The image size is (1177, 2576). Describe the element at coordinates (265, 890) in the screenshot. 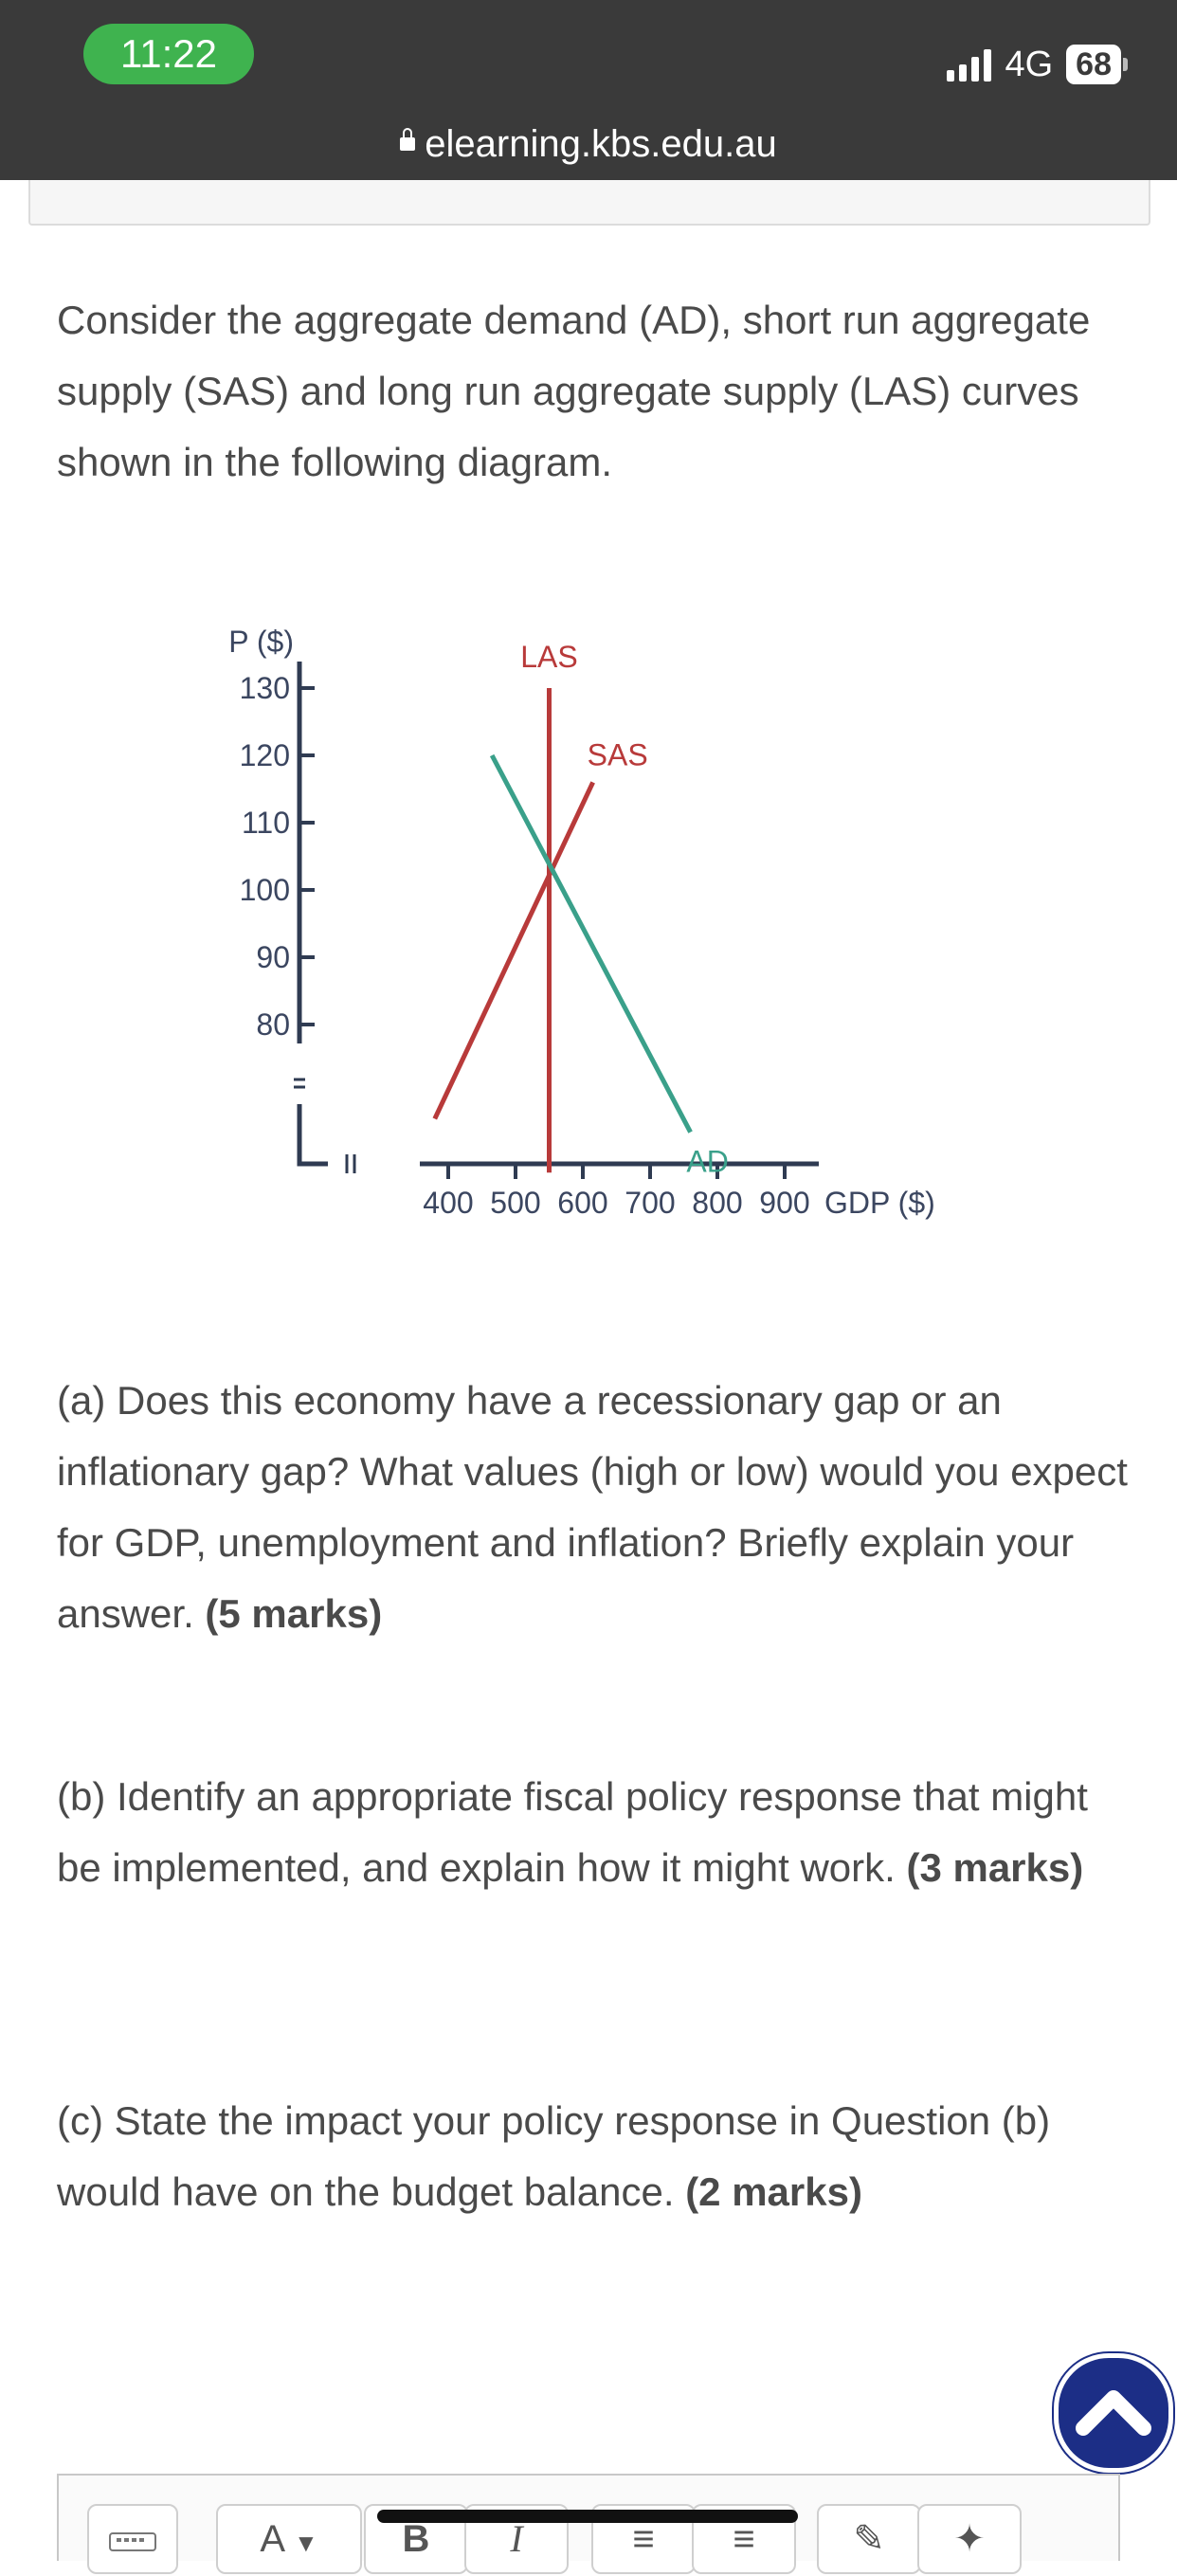

I see `y-tick-label: 100` at that location.